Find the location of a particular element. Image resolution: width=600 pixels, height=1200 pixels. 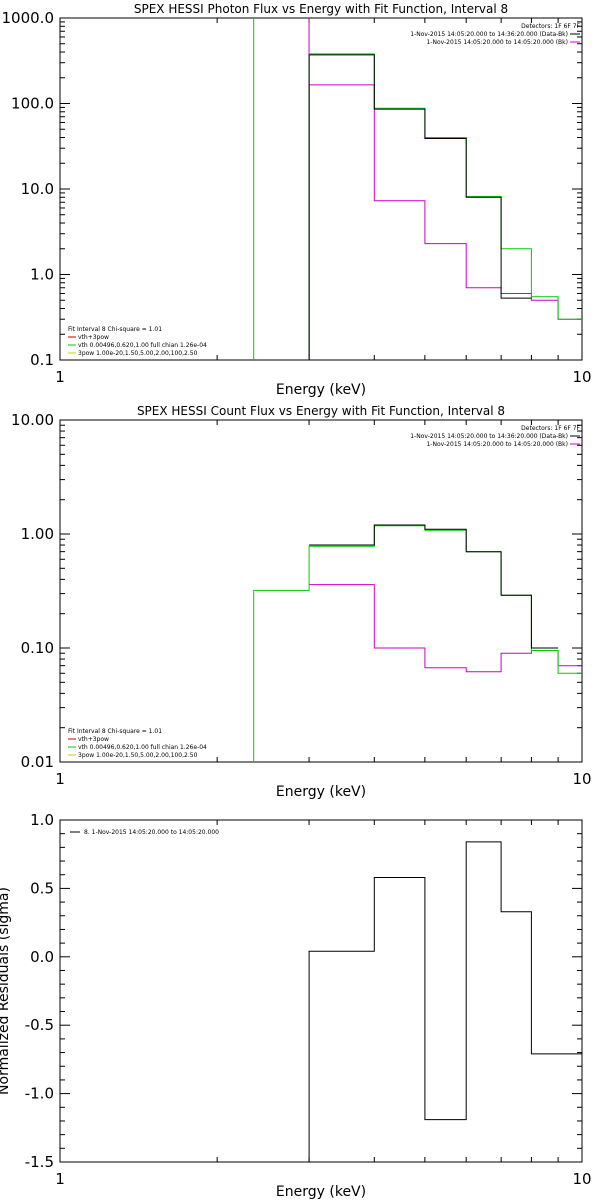

y-axis-label: Normalized Residuals (sigma) is located at coordinates (6, 991).